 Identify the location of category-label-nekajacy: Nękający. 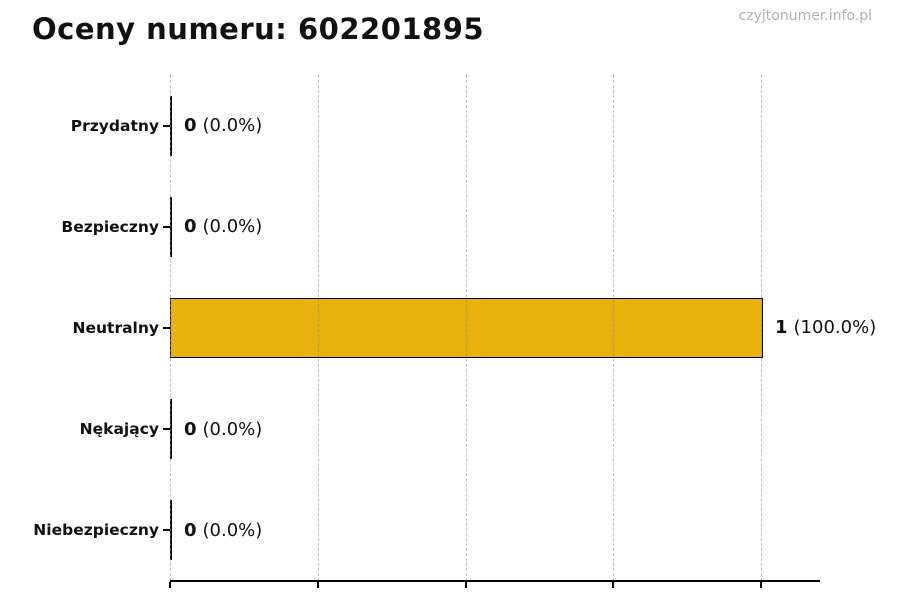
(119, 429).